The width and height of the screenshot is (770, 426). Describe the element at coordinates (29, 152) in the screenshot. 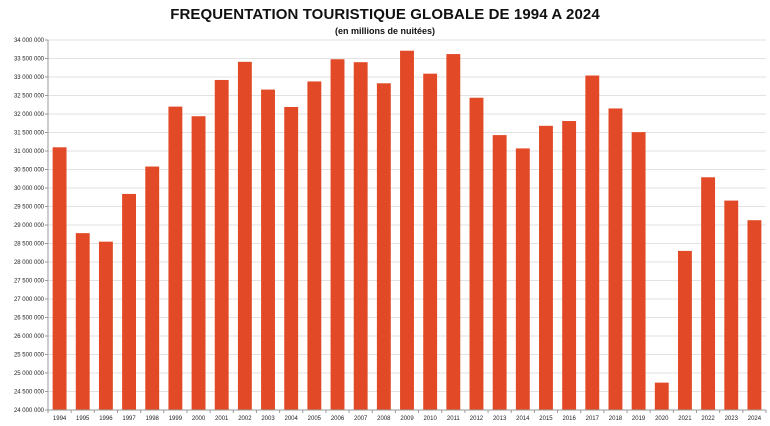

I see `y-tick-label: 31 000 000` at that location.